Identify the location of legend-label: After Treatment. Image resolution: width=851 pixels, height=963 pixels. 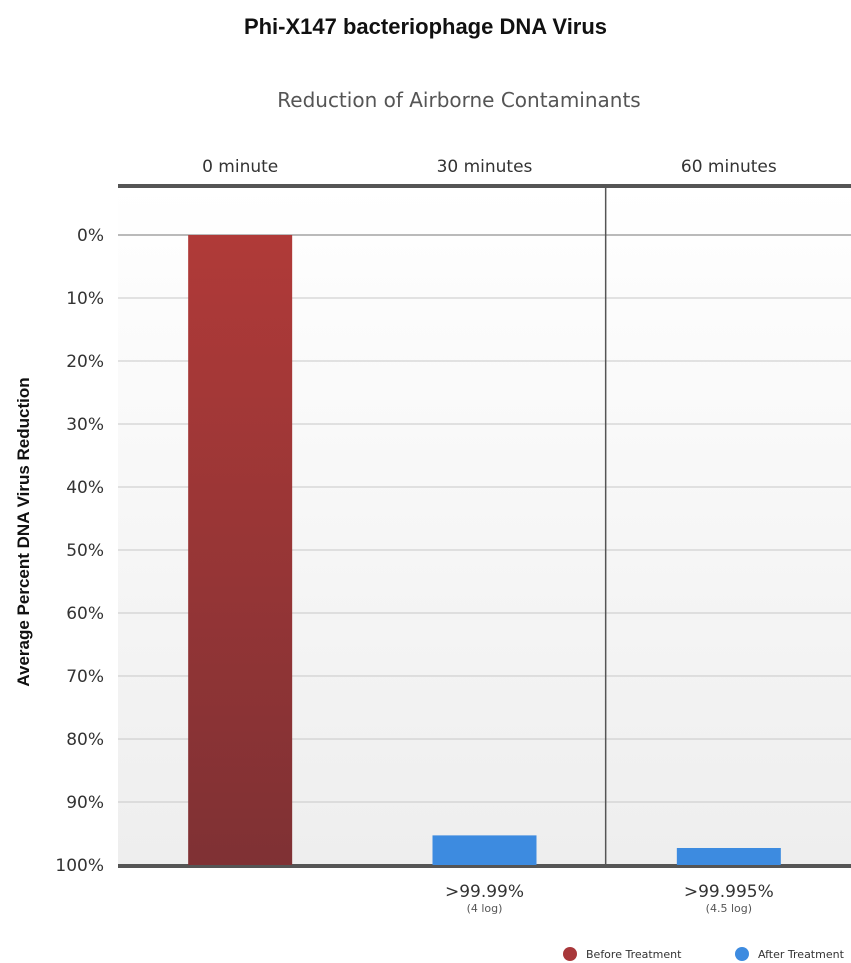
(801, 954).